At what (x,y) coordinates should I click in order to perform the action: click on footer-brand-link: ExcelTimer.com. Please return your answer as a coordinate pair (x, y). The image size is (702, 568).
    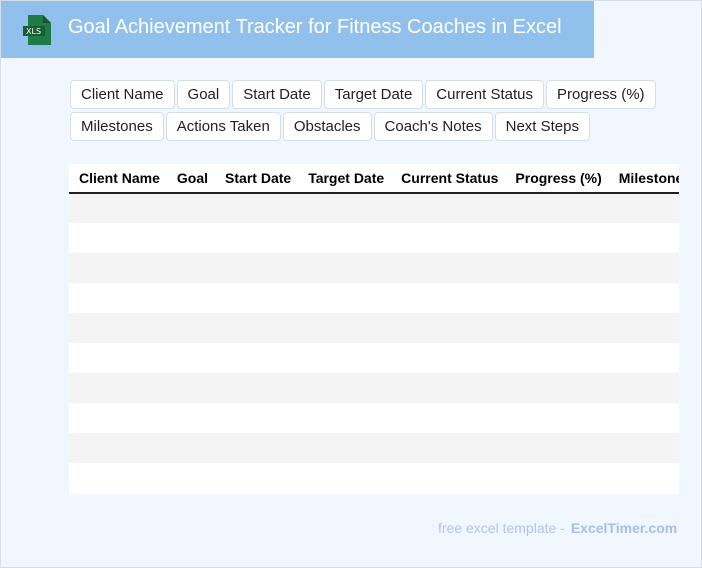
    Looking at the image, I should click on (624, 528).